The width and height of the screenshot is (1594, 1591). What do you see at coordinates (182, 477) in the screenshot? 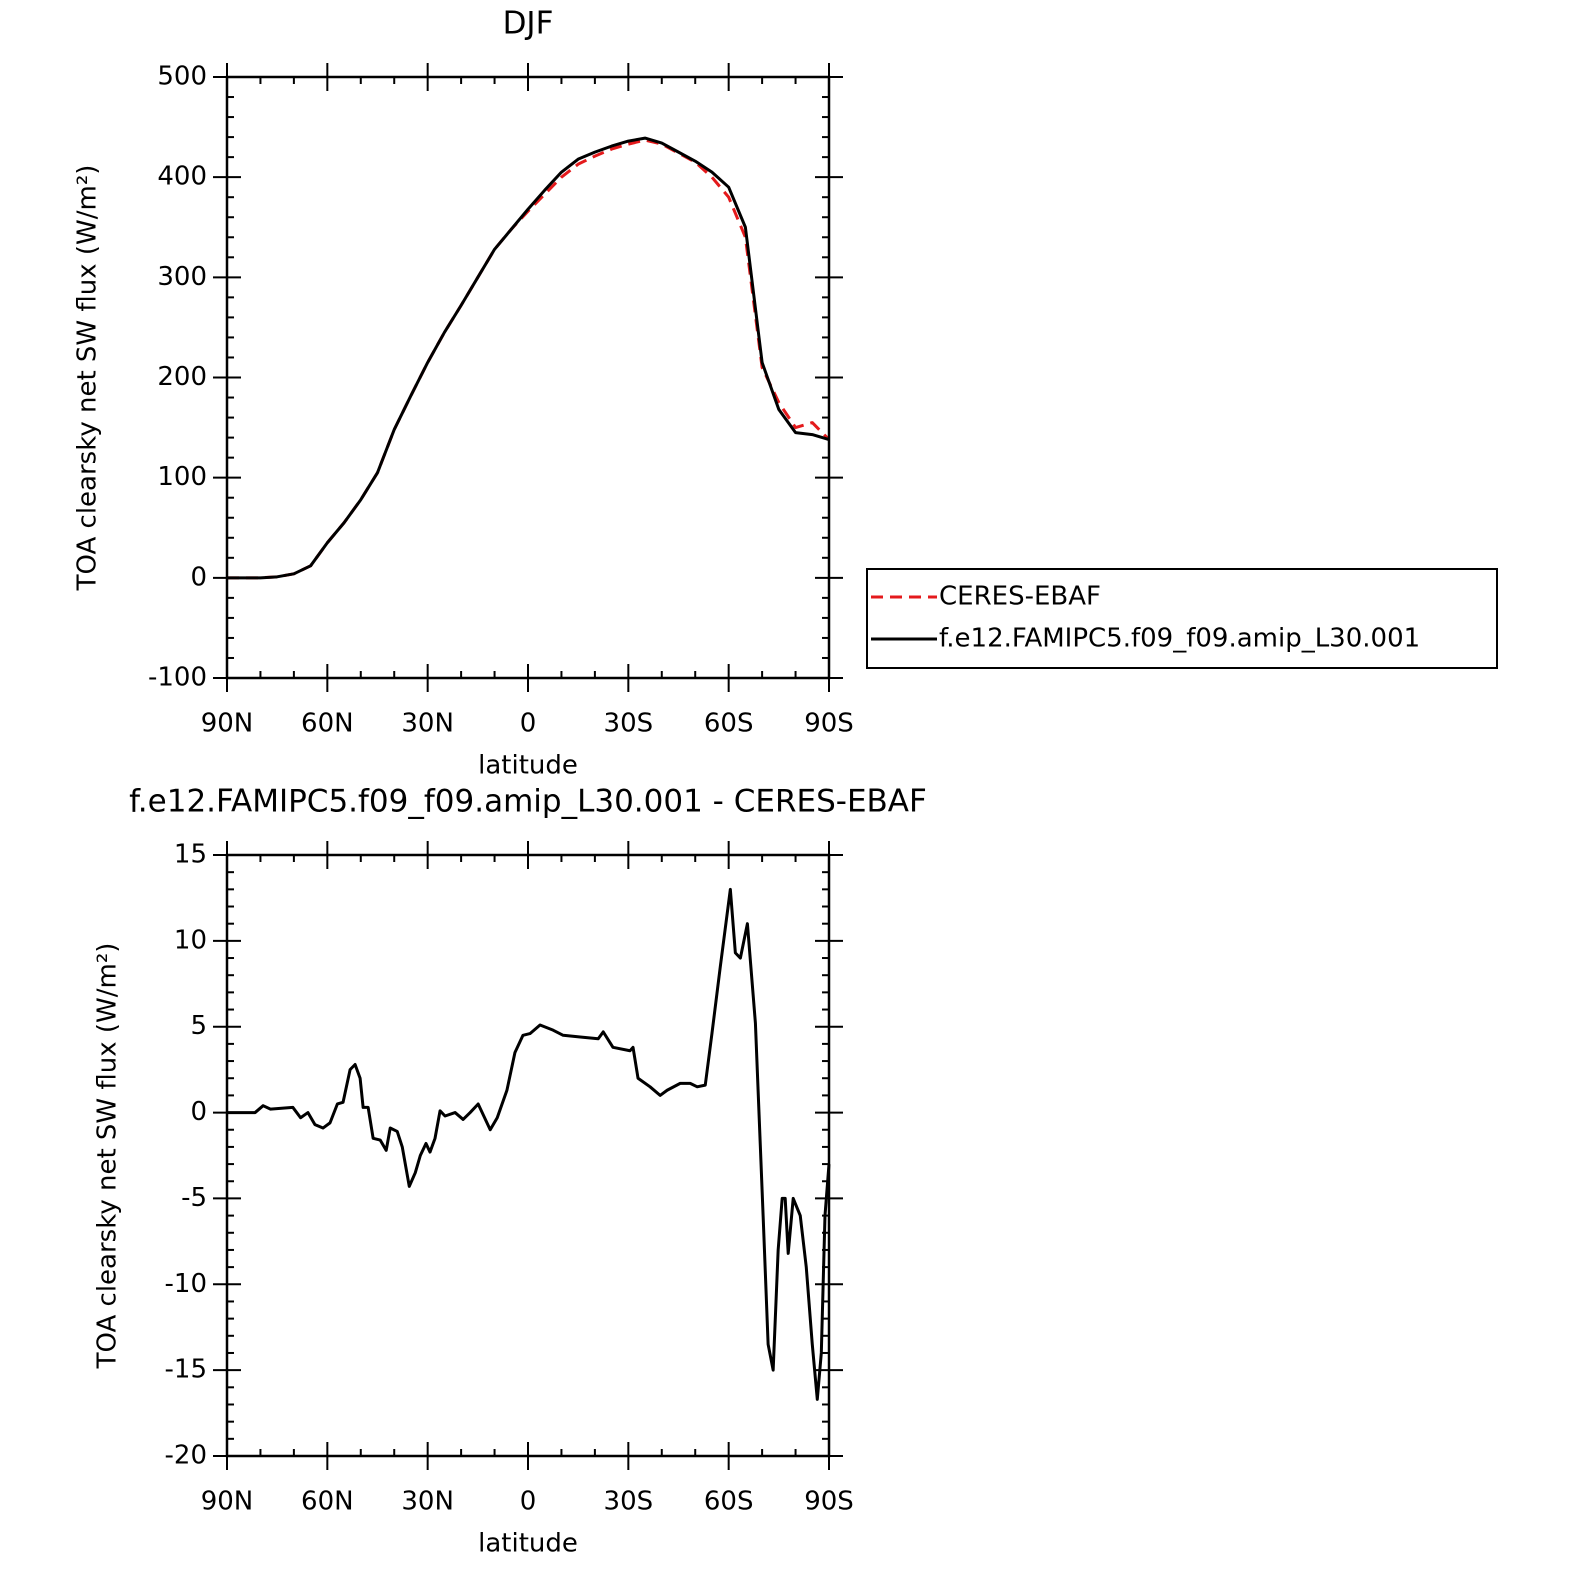
I see `y-tick-label: 100` at bounding box center [182, 477].